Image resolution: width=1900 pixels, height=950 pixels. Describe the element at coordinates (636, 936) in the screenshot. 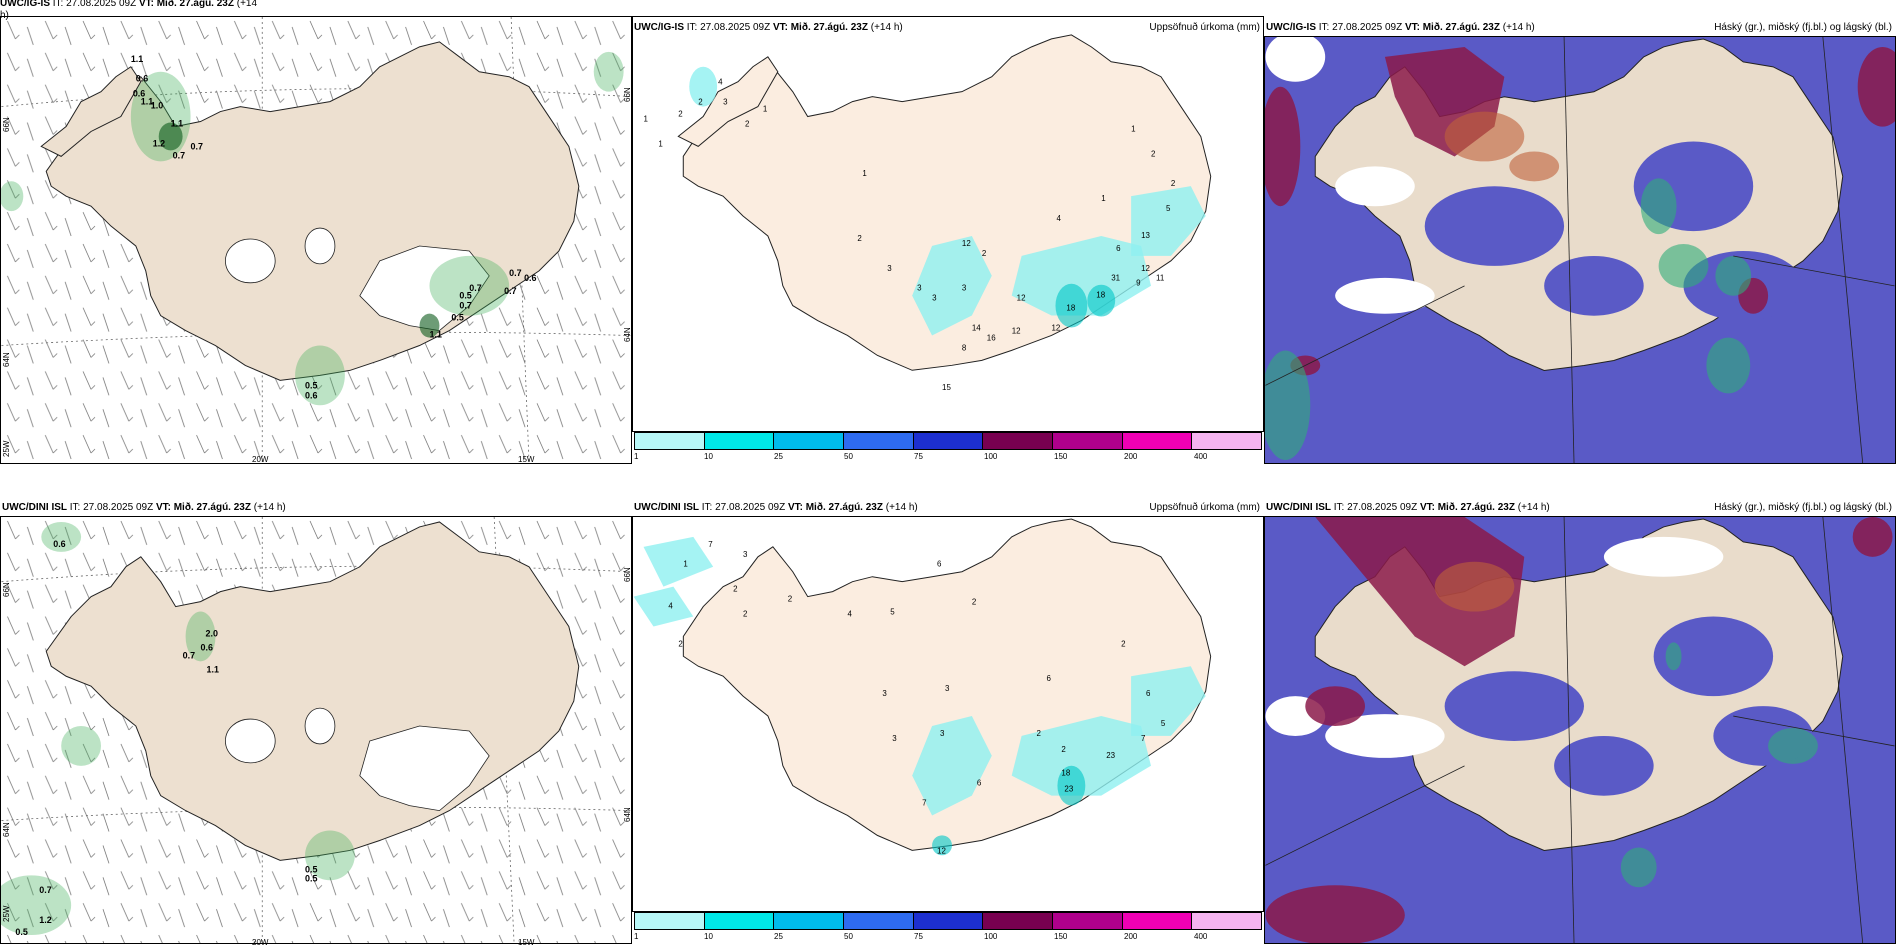

I see `legend-tick: 1` at that location.